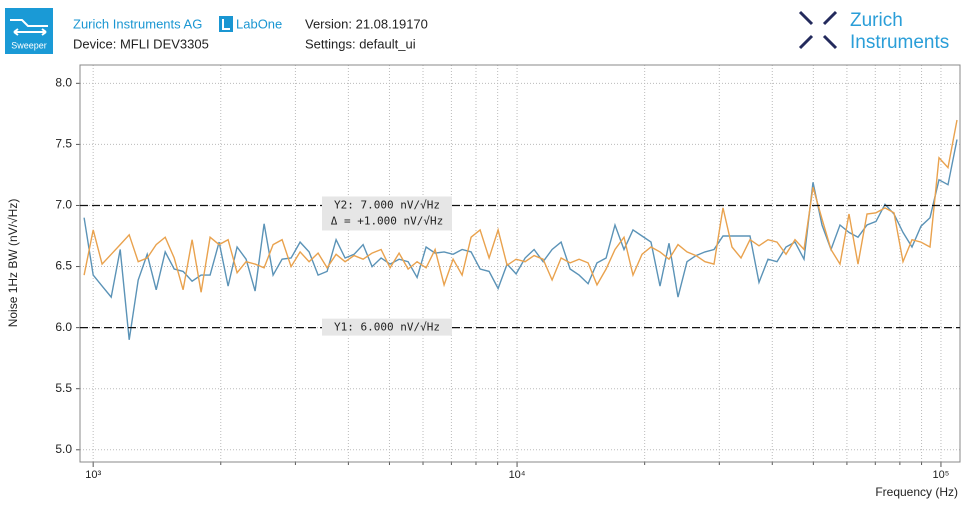  What do you see at coordinates (63, 327) in the screenshot?
I see `y-tick-label: 6.0` at bounding box center [63, 327].